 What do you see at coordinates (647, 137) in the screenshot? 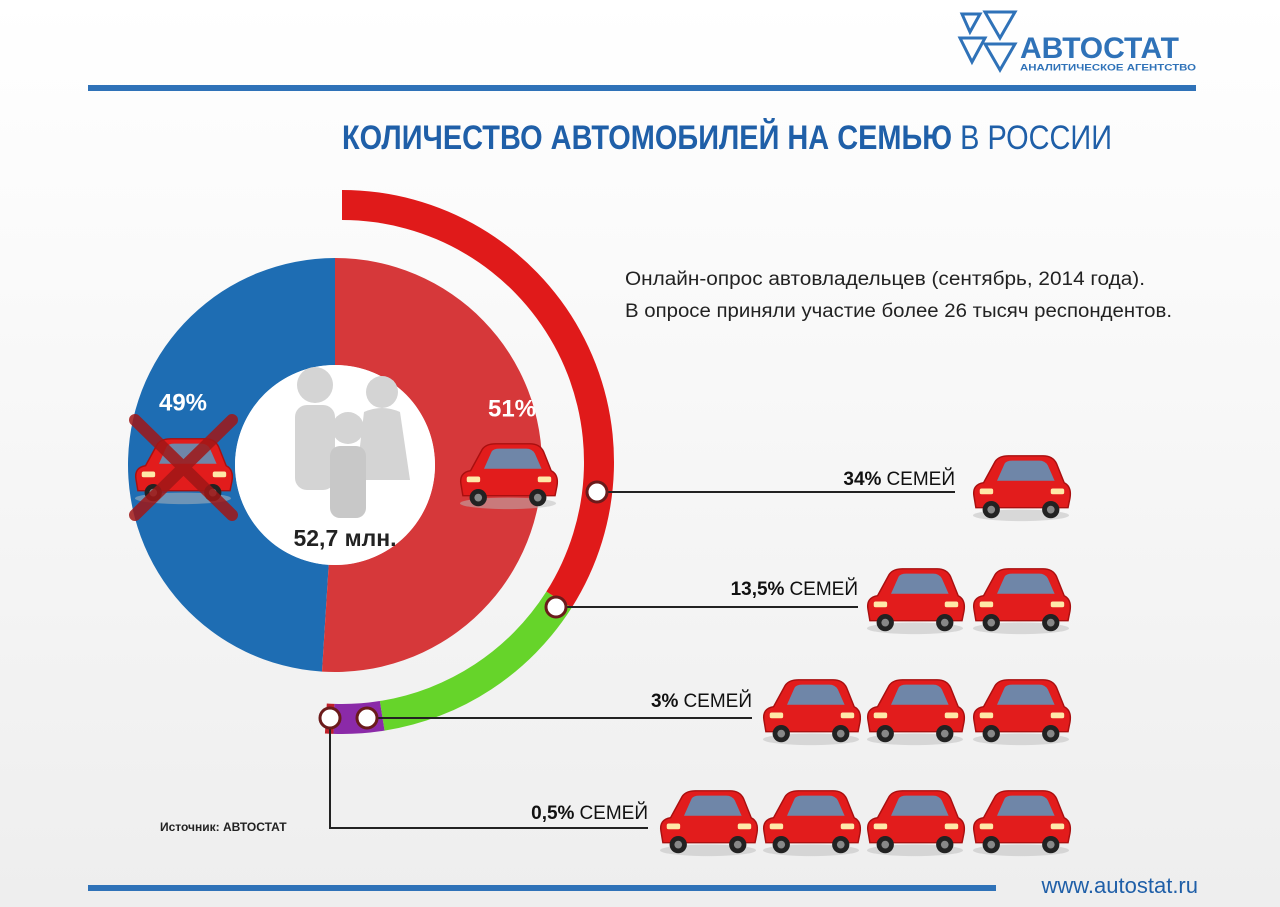
I see `title-bold: КОЛИЧЕСТВО АВТОМОБИЛЕЙ НА СЕМЬЮ` at bounding box center [647, 137].